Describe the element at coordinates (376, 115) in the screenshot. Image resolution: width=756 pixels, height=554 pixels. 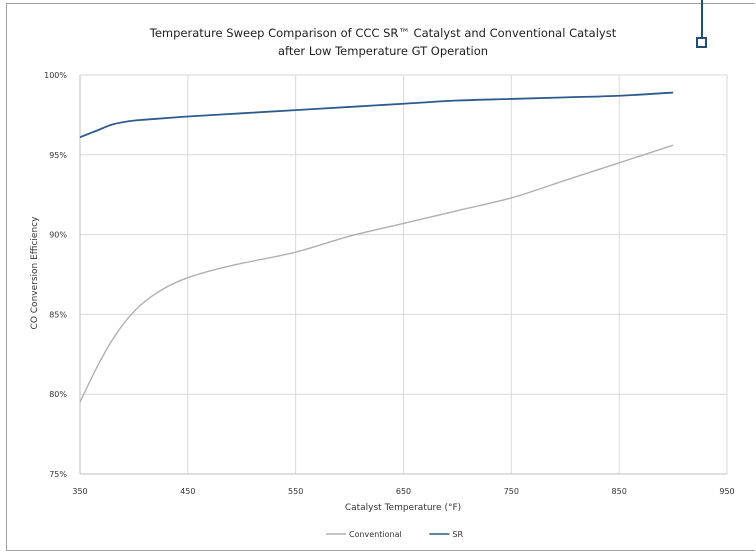
I see `series-line-sr` at that location.